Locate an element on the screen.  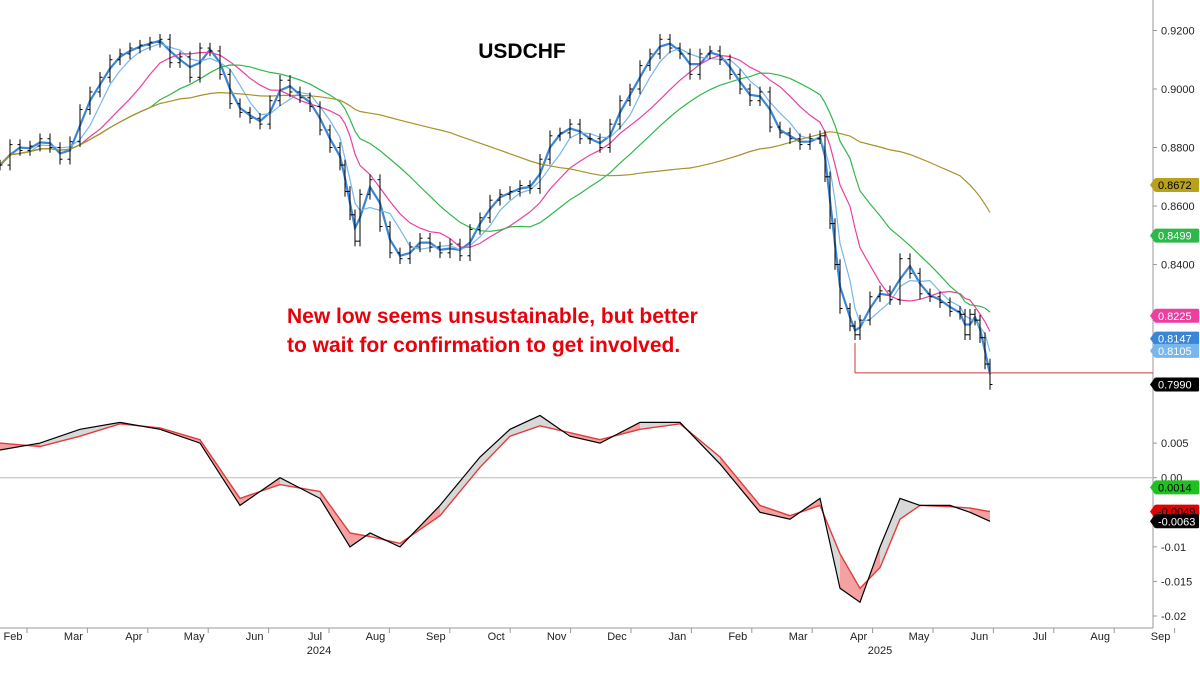
svg-text: 0.8105 is located at coordinates (1175, 352).